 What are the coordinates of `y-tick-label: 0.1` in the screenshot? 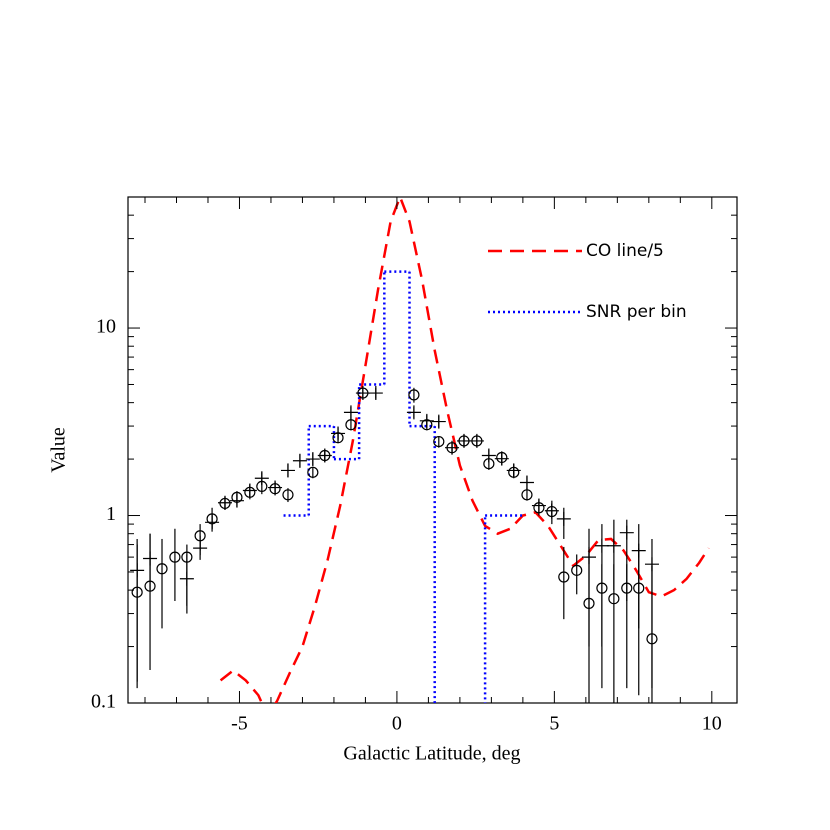 It's located at (103, 702).